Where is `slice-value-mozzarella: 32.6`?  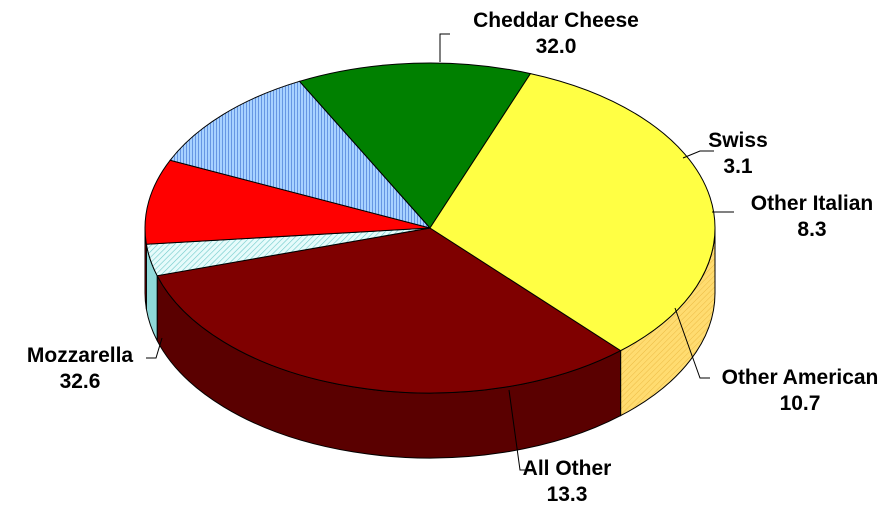 slice-value-mozzarella: 32.6 is located at coordinates (80, 381).